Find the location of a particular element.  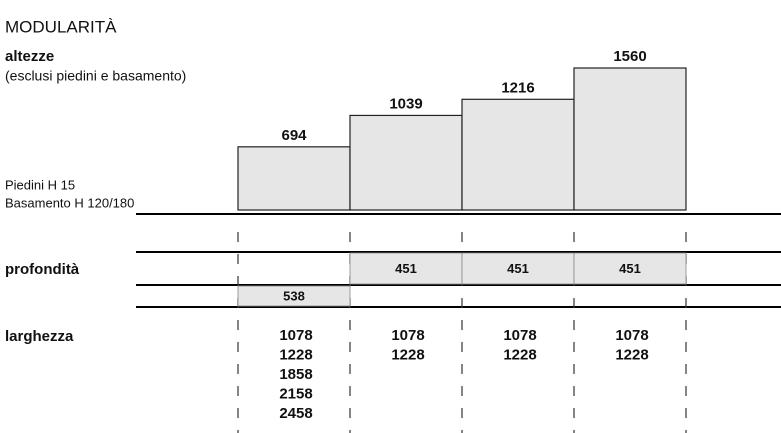

width-label: larghezza is located at coordinates (39, 336).